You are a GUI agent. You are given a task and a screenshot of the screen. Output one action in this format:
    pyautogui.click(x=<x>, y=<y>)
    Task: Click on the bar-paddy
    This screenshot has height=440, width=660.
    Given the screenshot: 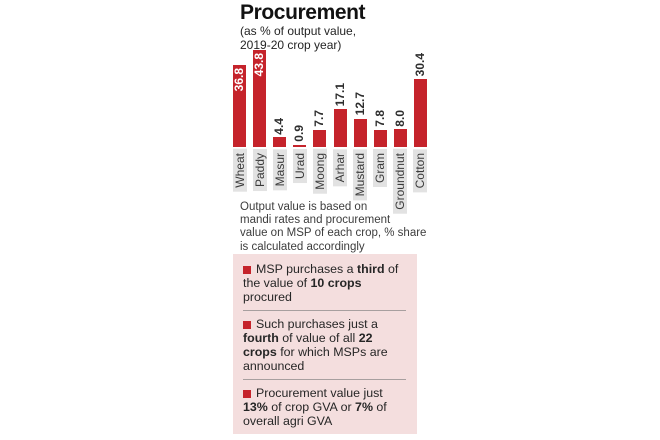 What is the action you would take?
    pyautogui.click(x=260, y=98)
    